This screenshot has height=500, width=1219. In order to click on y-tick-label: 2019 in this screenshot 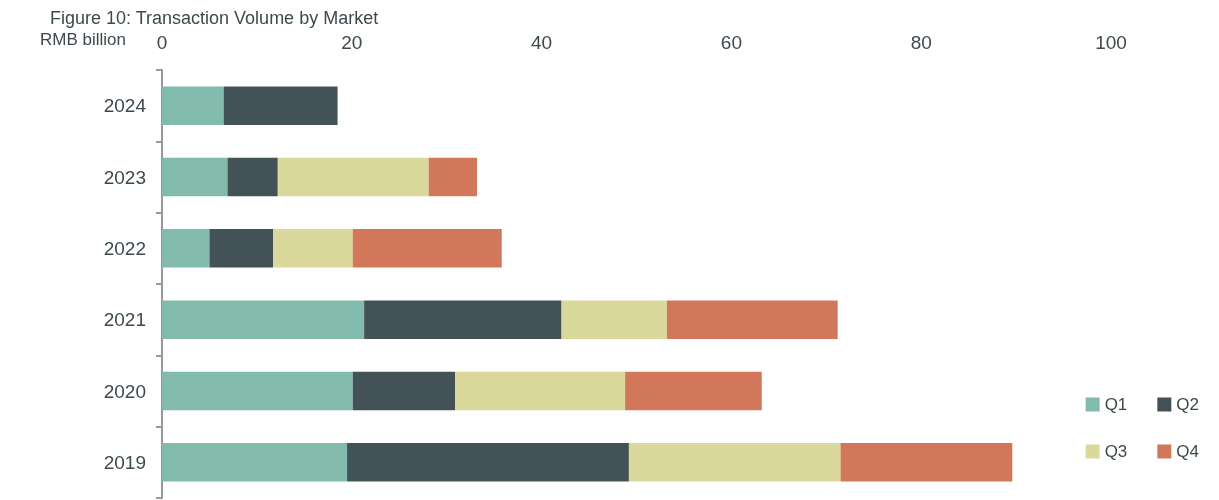, I will do `click(124, 462)`.